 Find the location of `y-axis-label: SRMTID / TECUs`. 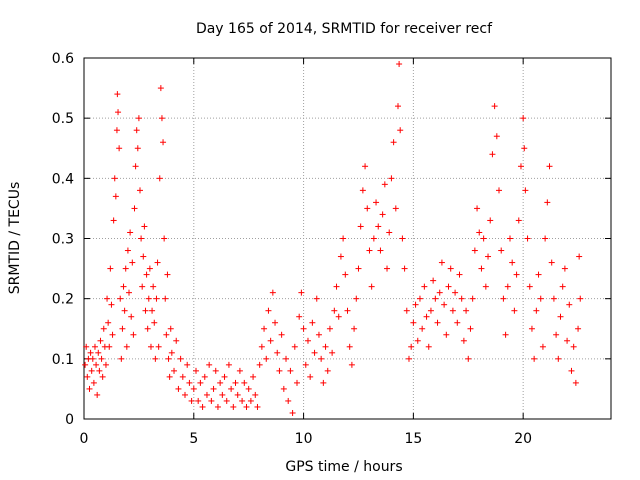

y-axis-label: SRMTID / TECUs is located at coordinates (15, 238).